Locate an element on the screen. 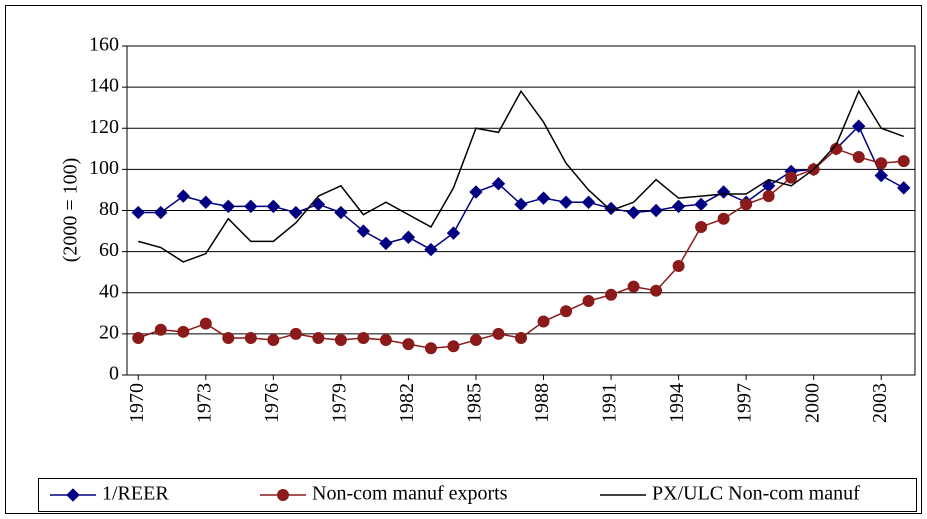 The image size is (927, 519). x-tick-label: 1991 is located at coordinates (610, 403).